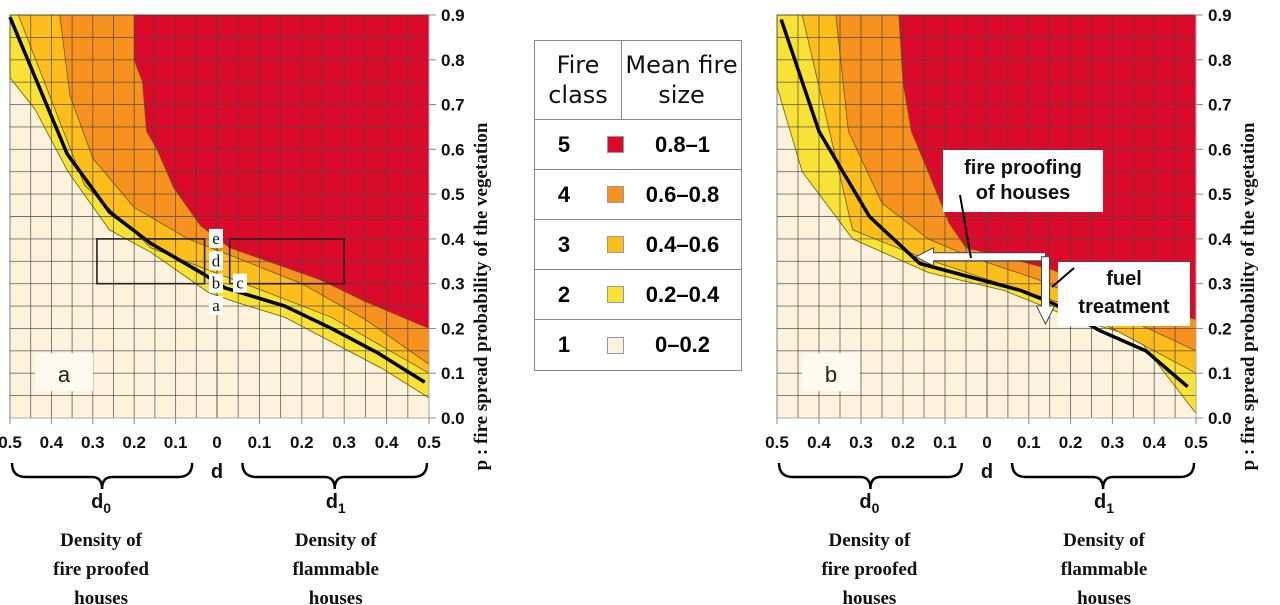  What do you see at coordinates (216, 305) in the screenshot?
I see `point-label-a: a` at bounding box center [216, 305].